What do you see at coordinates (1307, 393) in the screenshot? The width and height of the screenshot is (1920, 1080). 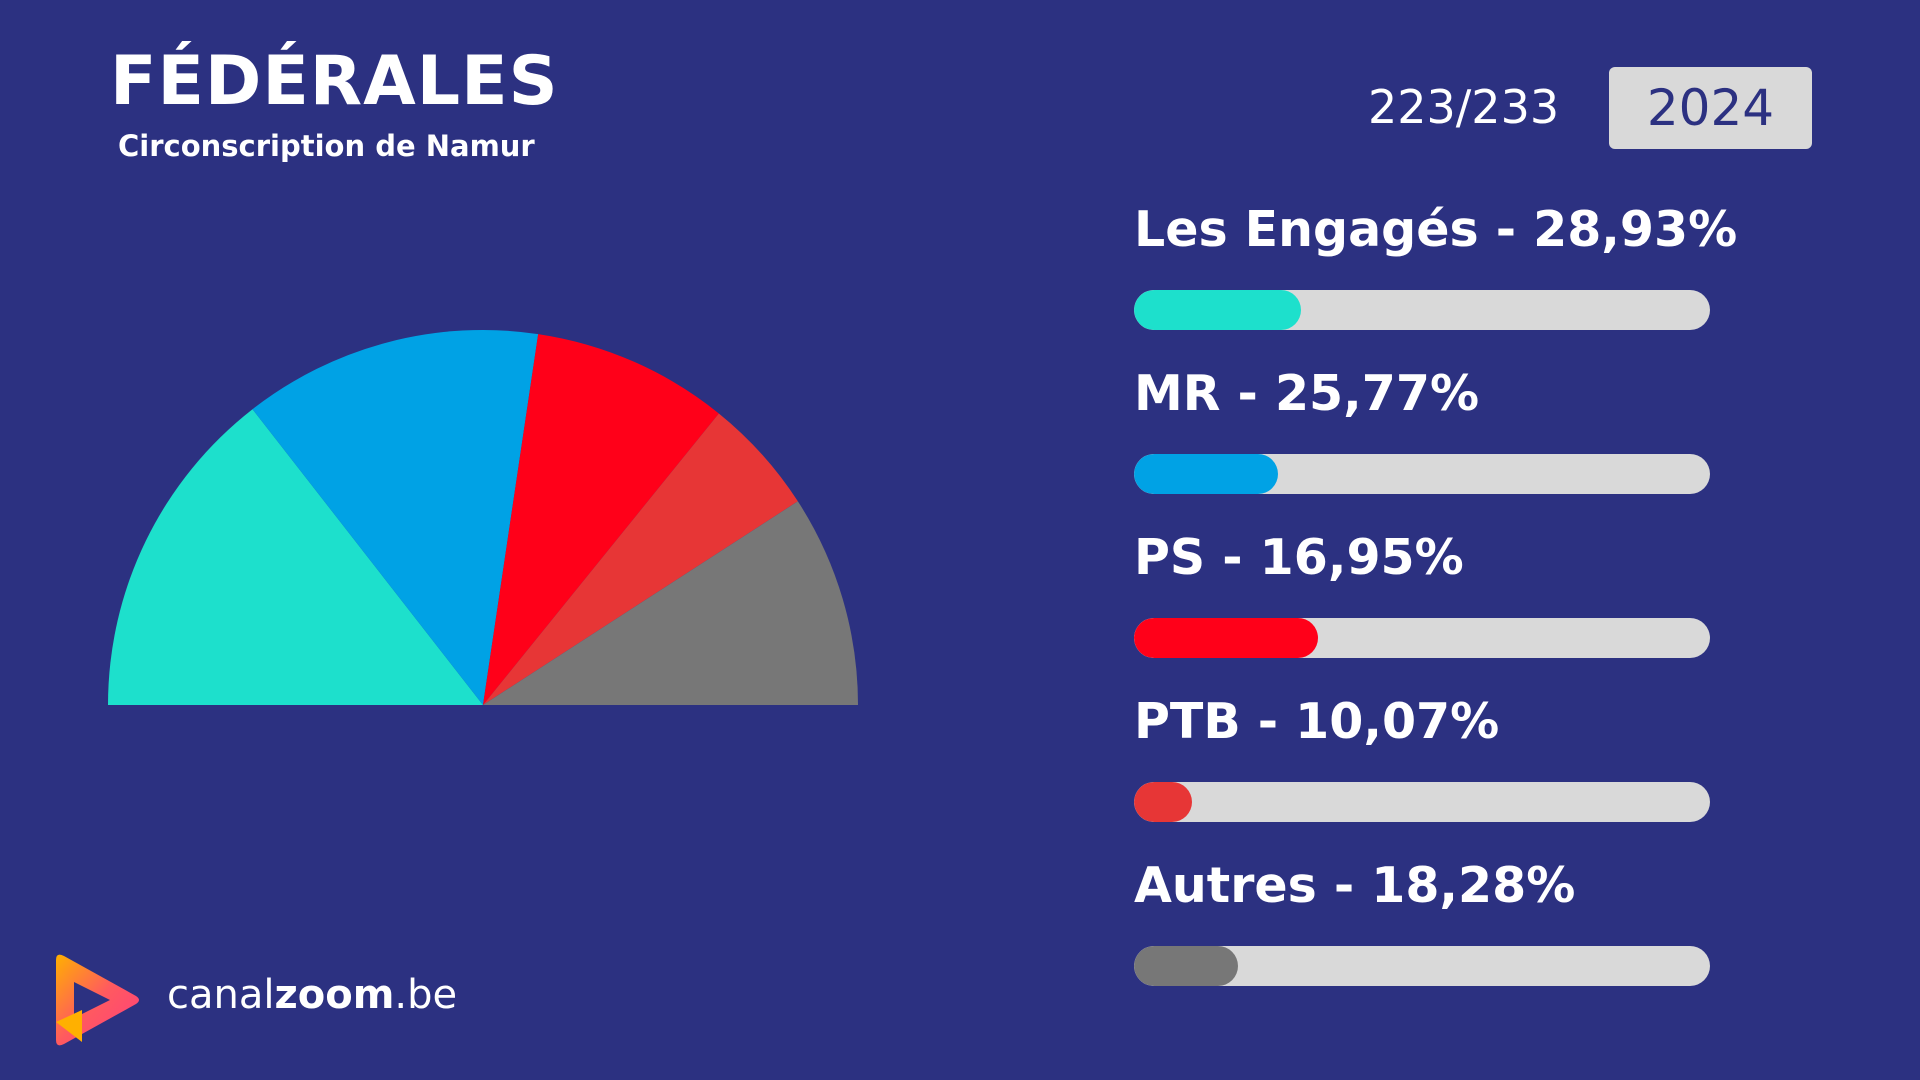 I see `party-label: MR - 25,77%` at bounding box center [1307, 393].